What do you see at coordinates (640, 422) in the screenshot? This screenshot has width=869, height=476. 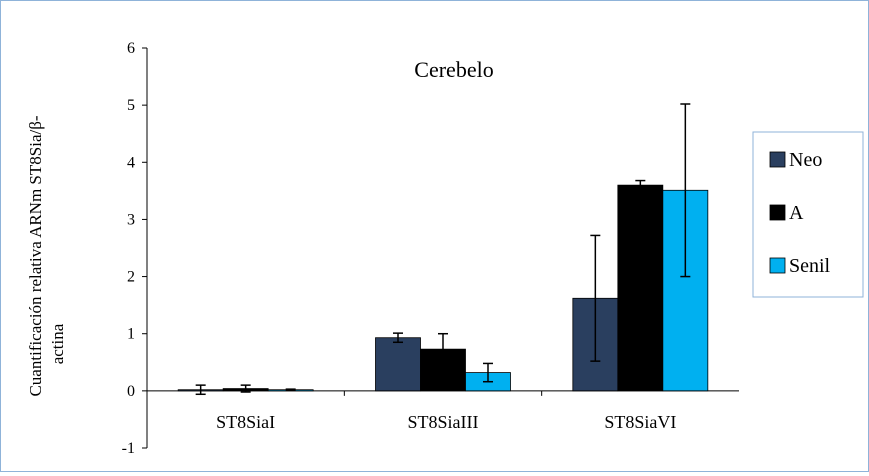 I see `x-tick-label: ST8SiaVI` at bounding box center [640, 422].